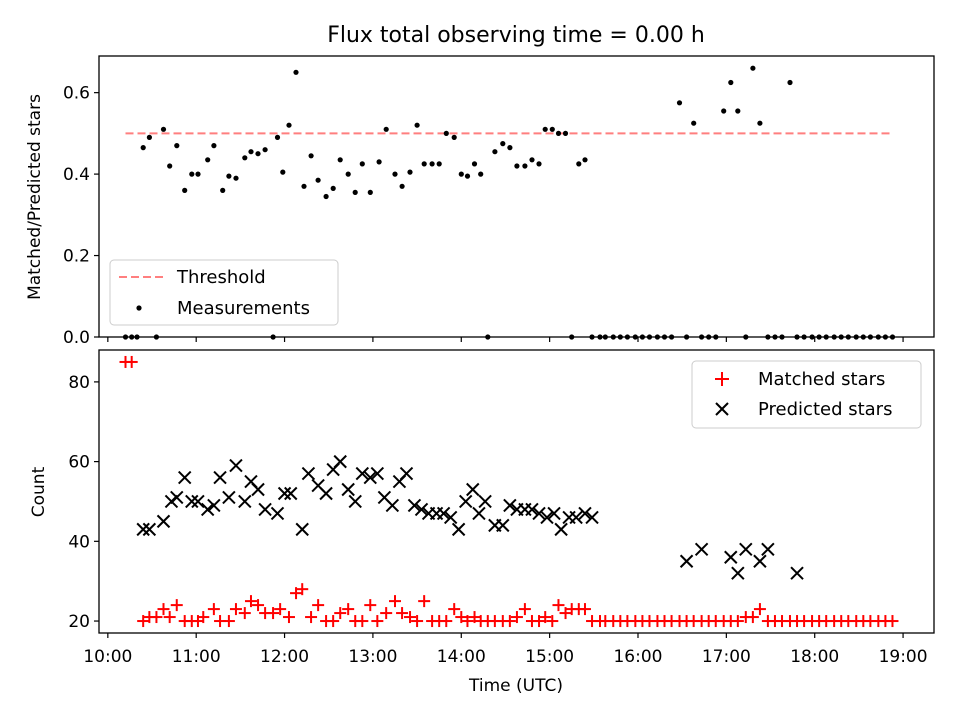  Describe the element at coordinates (461, 657) in the screenshot. I see `x-tick-label: 14:00` at that location.